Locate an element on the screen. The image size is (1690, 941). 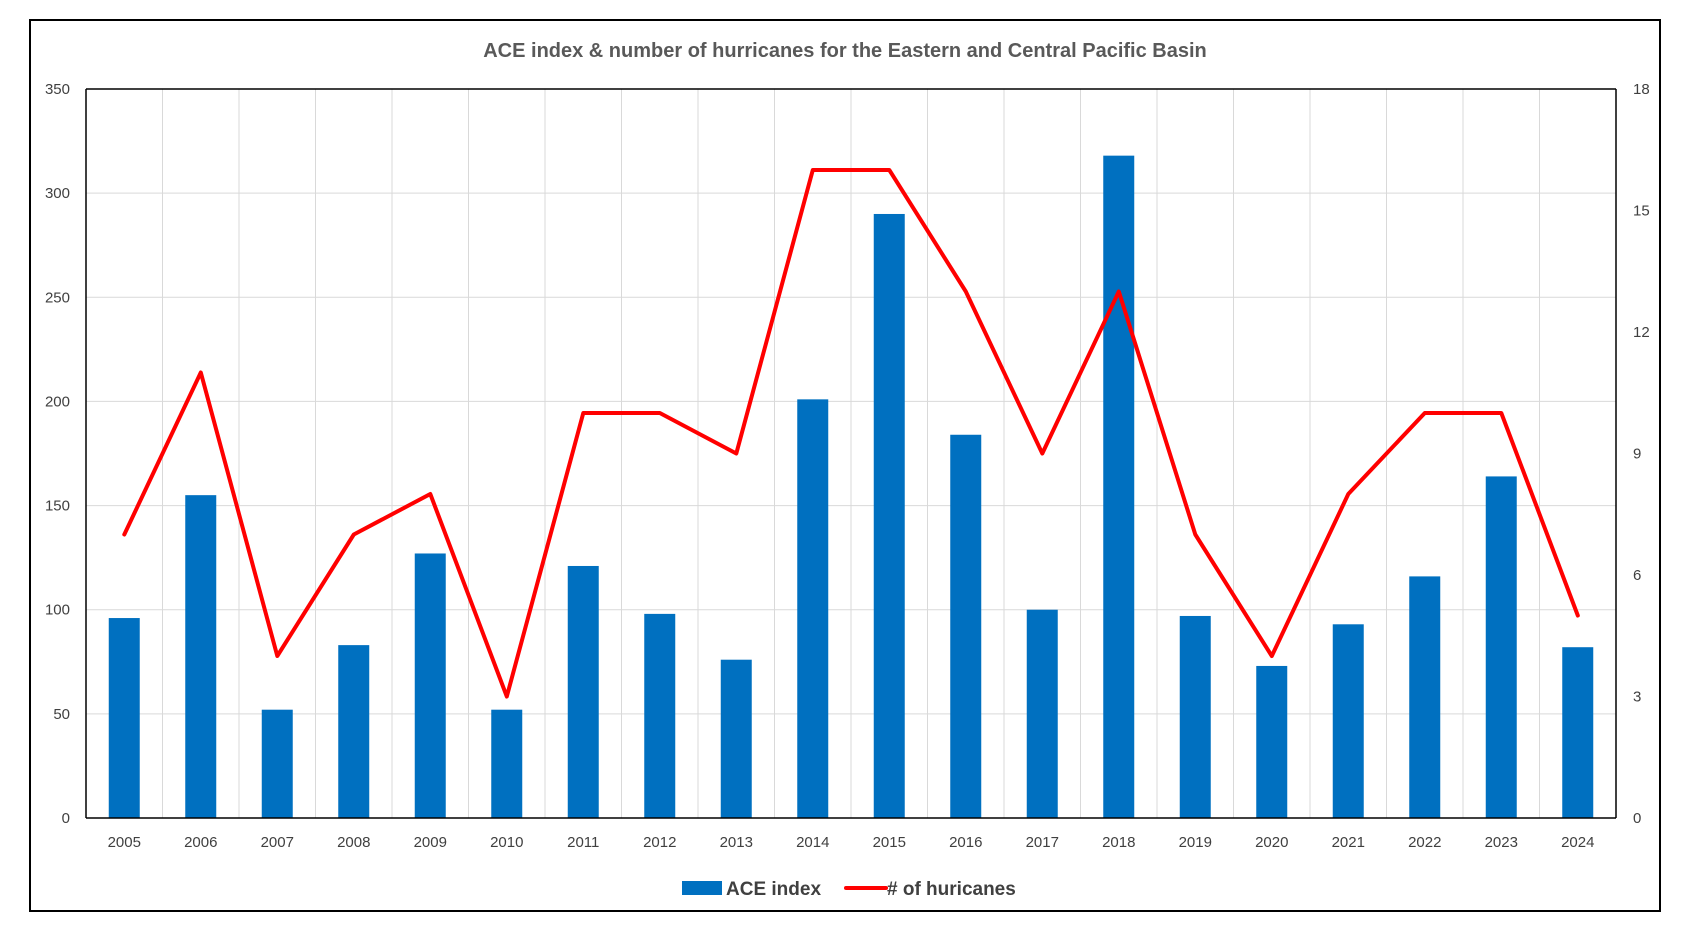
hurricane-point-2023 is located at coordinates (1501, 413).